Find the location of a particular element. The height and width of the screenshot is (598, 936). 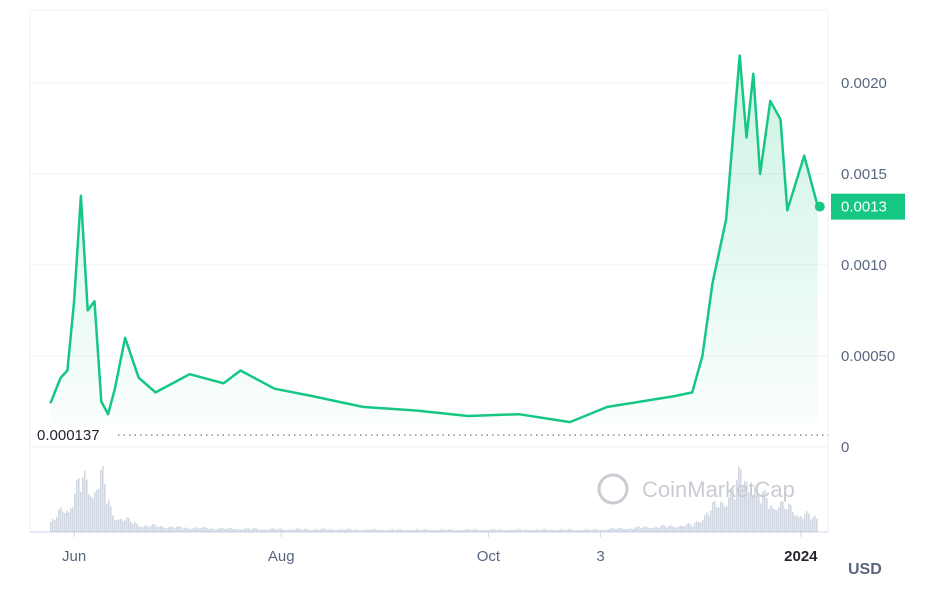

current-price-dot is located at coordinates (819, 206).